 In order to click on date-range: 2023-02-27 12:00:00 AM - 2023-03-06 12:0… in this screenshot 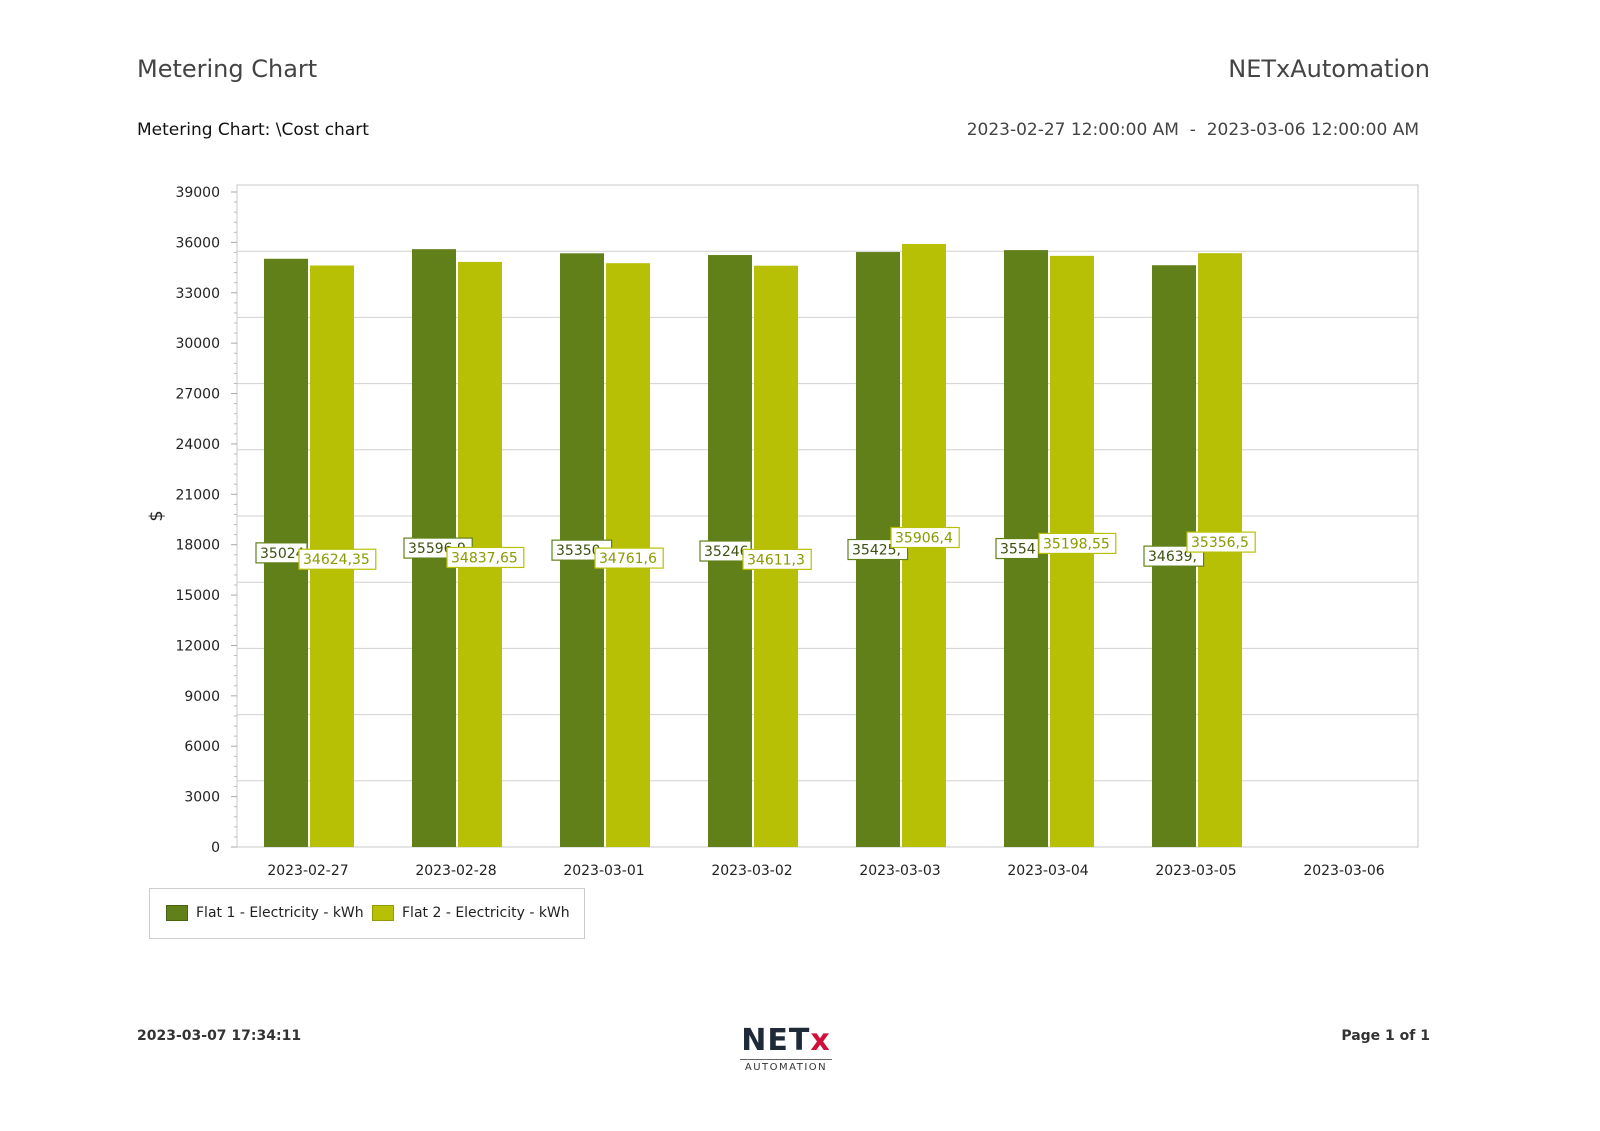, I will do `click(1193, 130)`.